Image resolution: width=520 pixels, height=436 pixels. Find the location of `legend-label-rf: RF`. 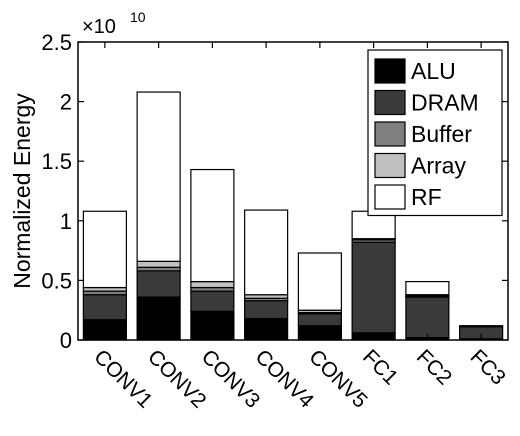

legend-label-rf: RF is located at coordinates (426, 197).